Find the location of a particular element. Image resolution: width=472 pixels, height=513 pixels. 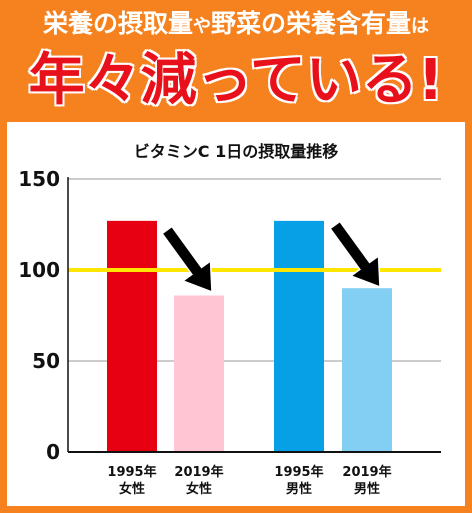

y-tick-label: 0 is located at coordinates (53, 452).